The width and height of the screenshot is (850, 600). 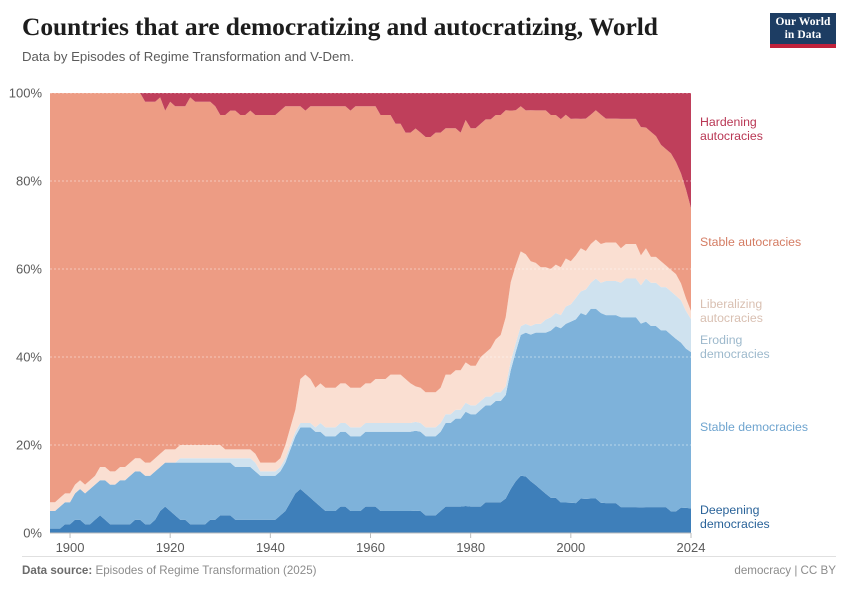 I want to click on x-axis: 1900 1920 1940 1960 1980 2000 2024, so click(x=381, y=544).